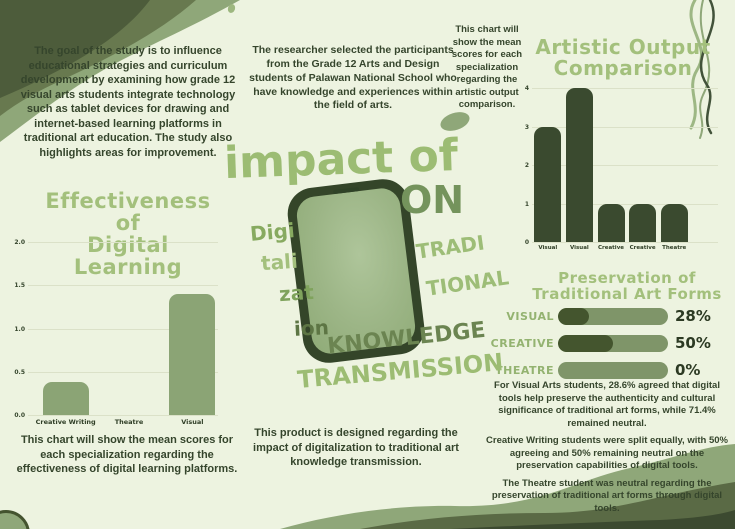  What do you see at coordinates (128, 212) in the screenshot?
I see `effectiveness-title-line1: Effectiveness of` at bounding box center [128, 212].